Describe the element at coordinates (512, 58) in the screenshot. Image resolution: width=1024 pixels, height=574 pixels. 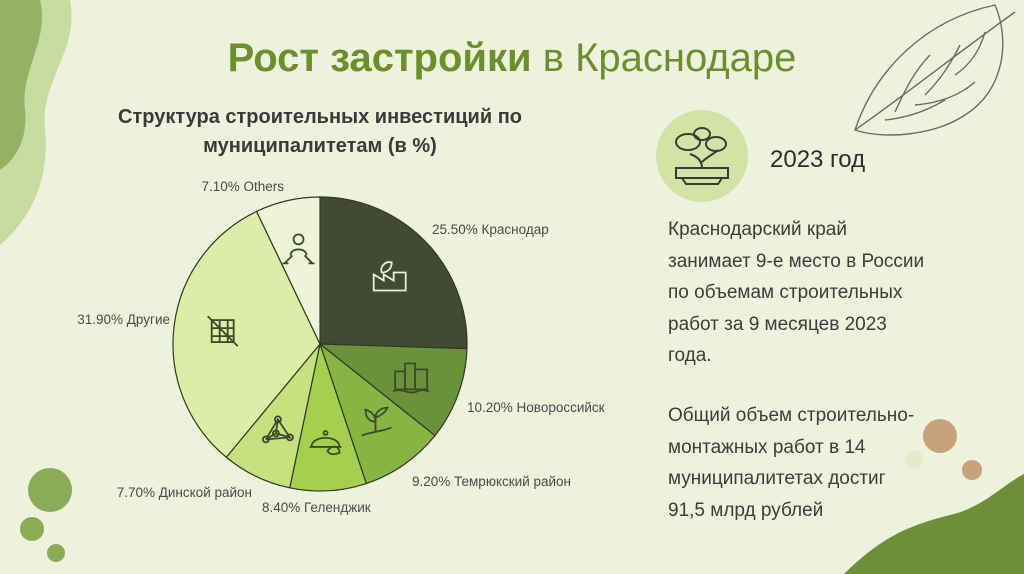
I see `page-title: Рост застройки в Краснодаре` at that location.